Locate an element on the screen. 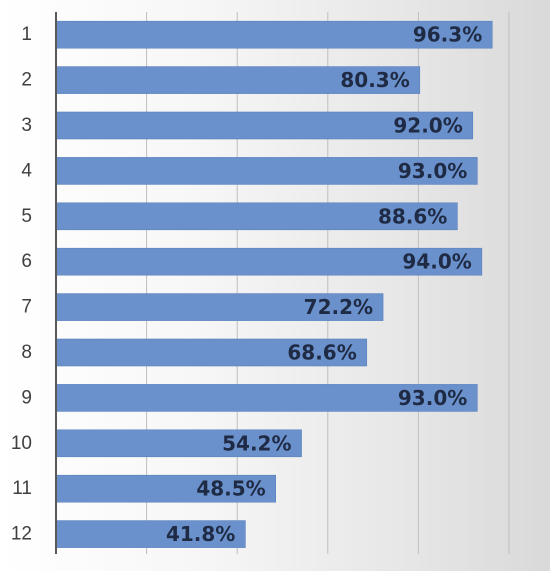  category-label-5: 5 is located at coordinates (26, 216).